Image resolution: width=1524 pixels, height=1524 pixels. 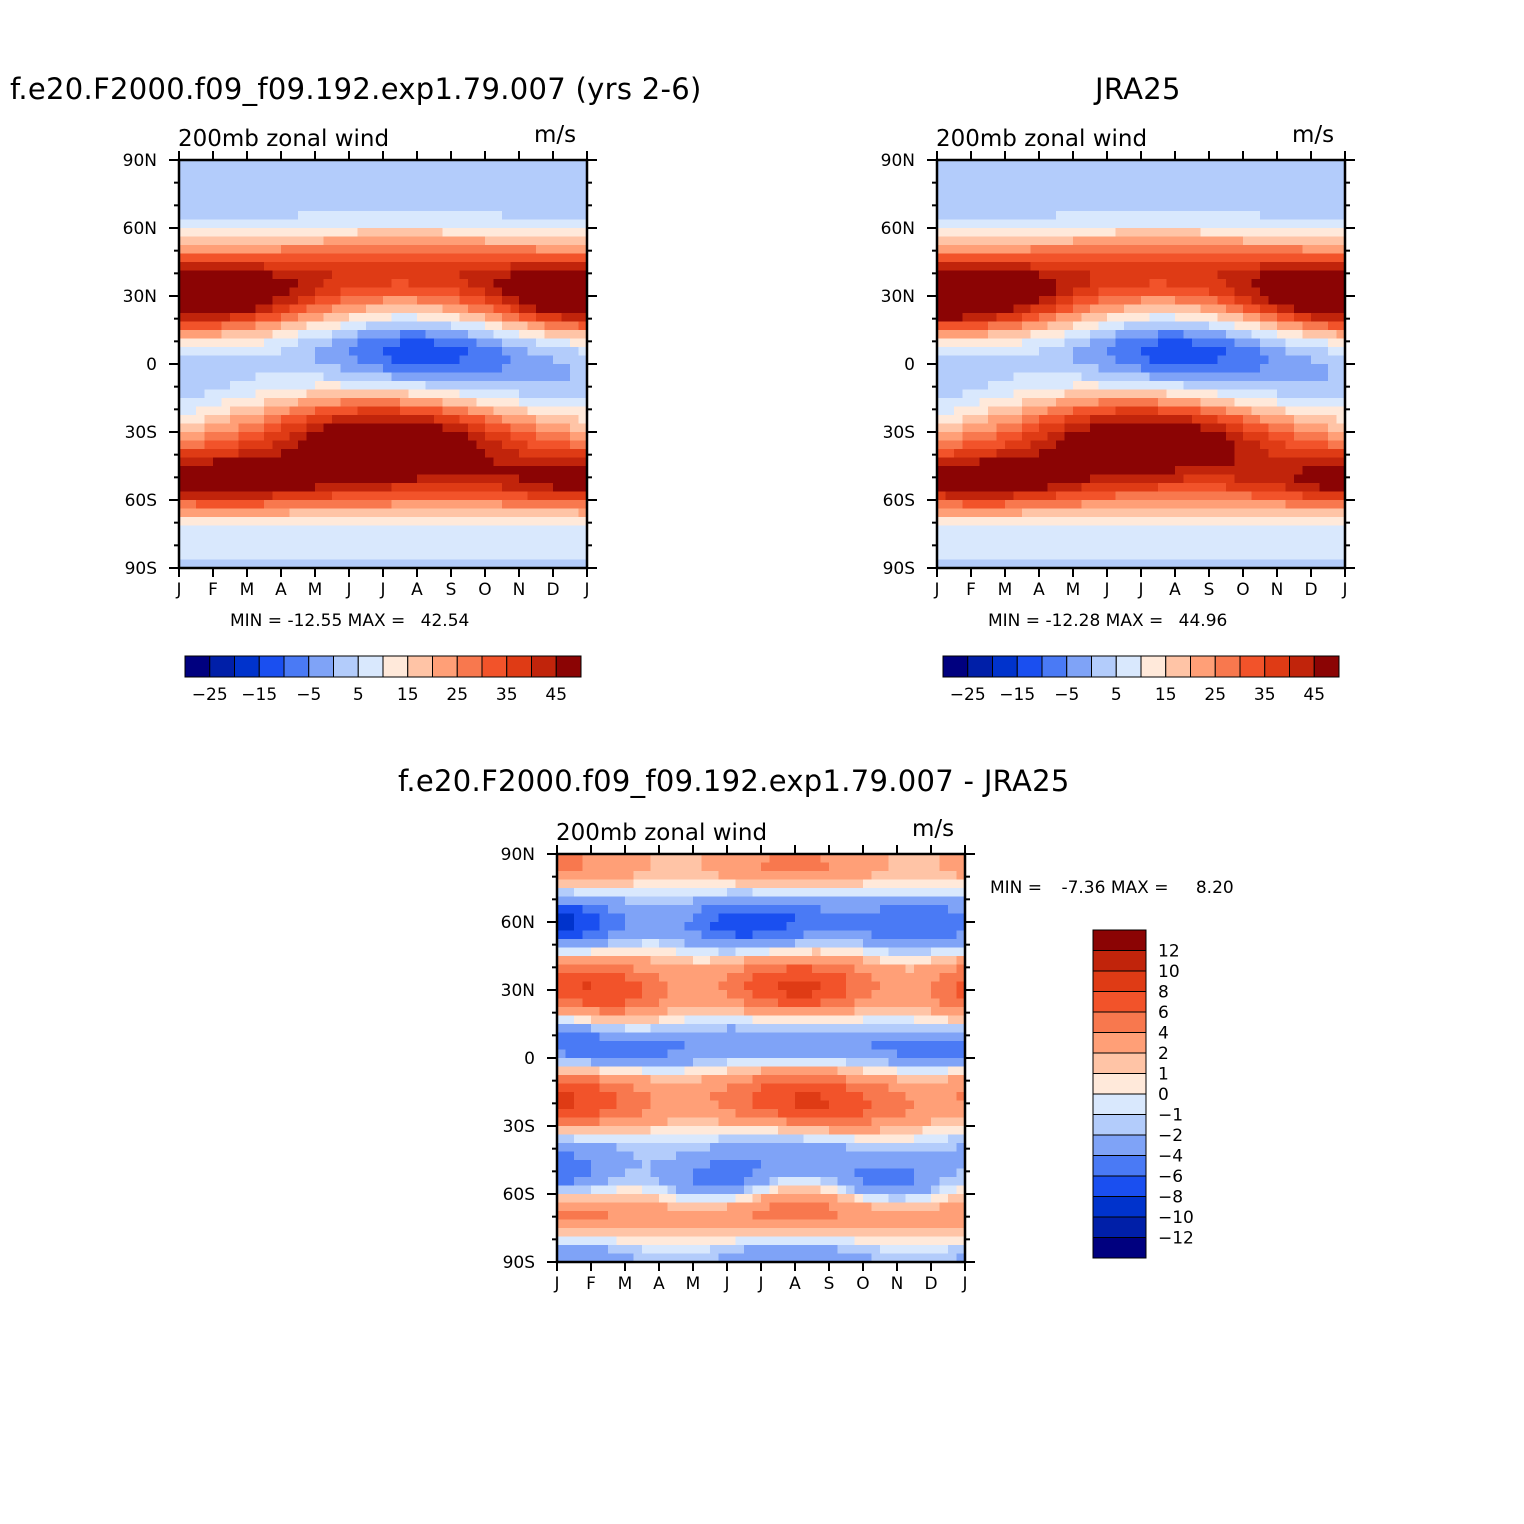 I want to click on colorbar-label: −5, so click(x=1066, y=695).